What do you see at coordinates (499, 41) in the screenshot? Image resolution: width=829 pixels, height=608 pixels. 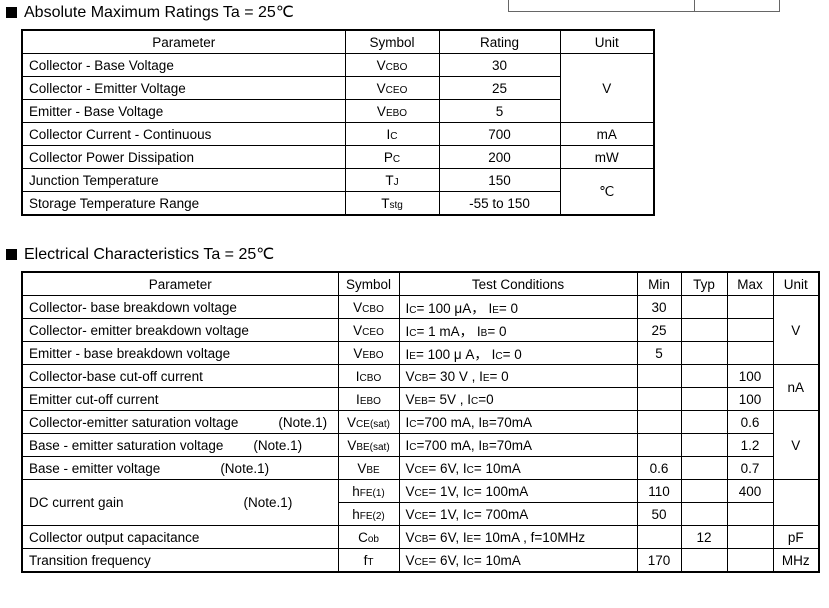 I see `column-header: Rating` at bounding box center [499, 41].